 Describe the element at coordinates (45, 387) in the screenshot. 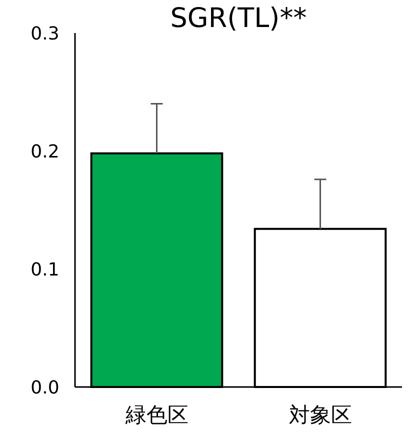

I see `y-tick-label: 0.0` at that location.